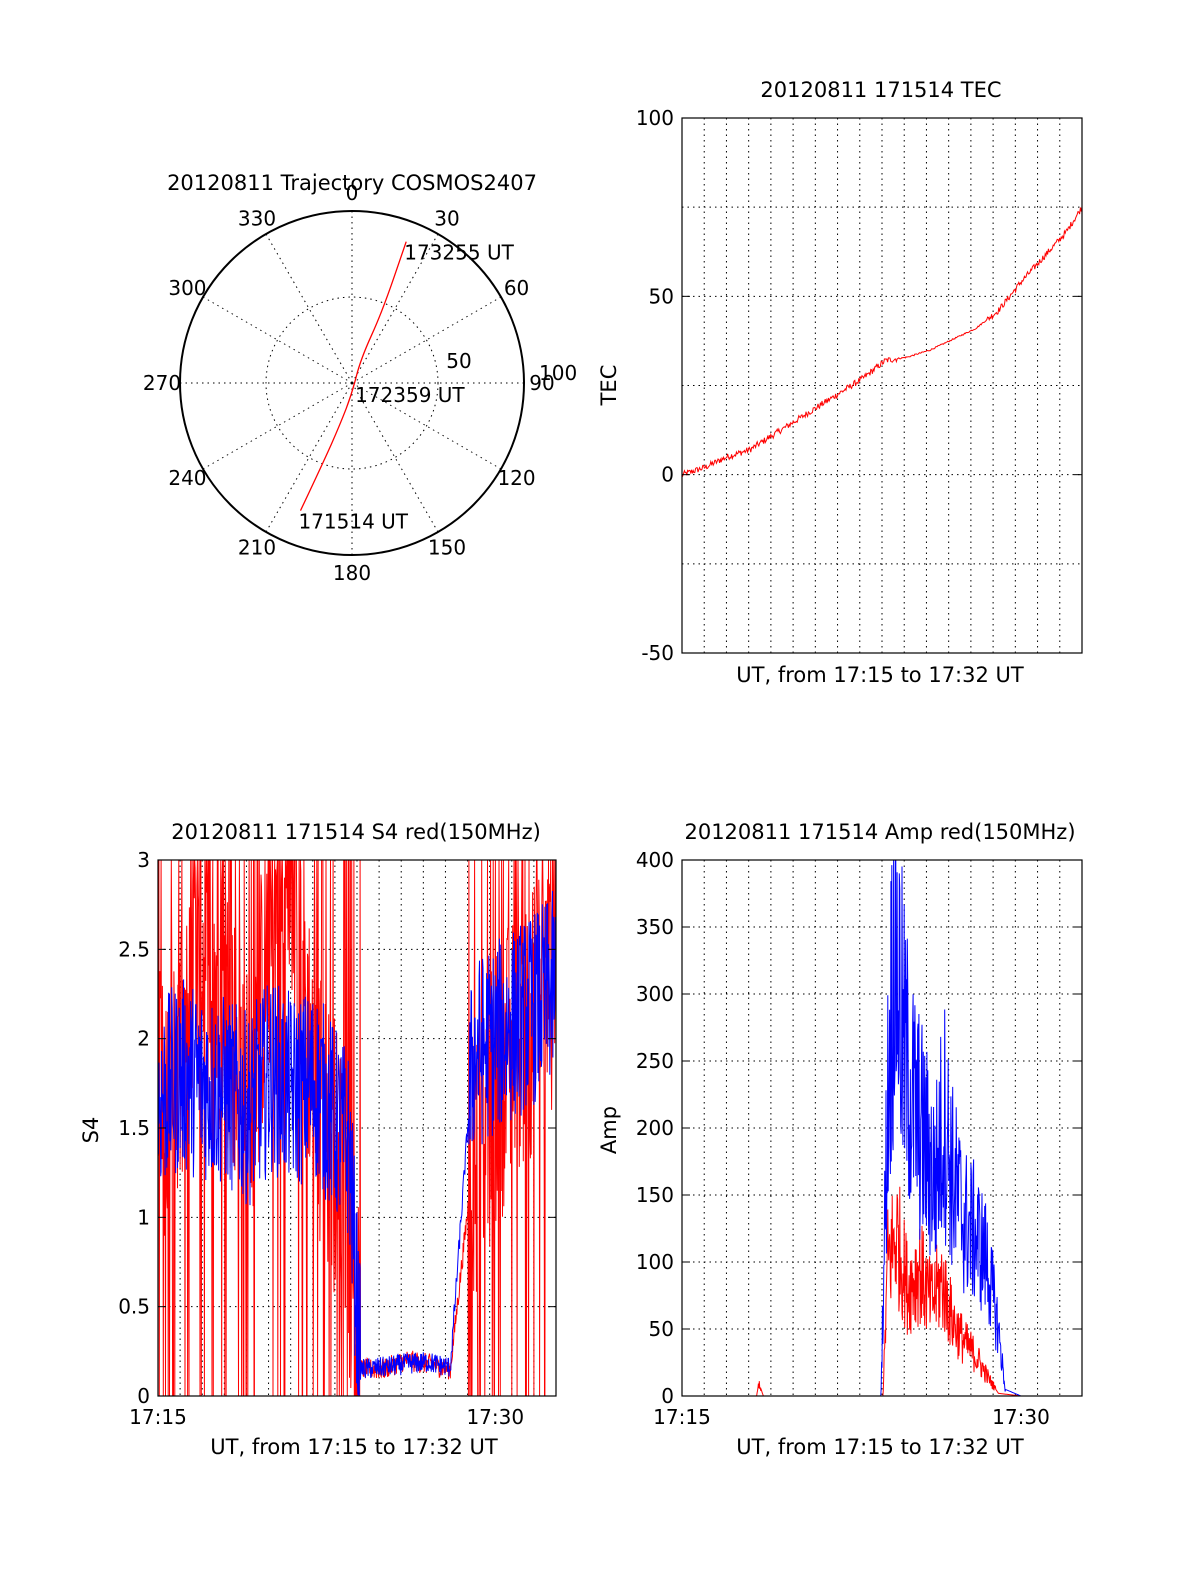  What do you see at coordinates (880, 90) in the screenshot?
I see `tec-title: 20120811 171514 TEC` at bounding box center [880, 90].